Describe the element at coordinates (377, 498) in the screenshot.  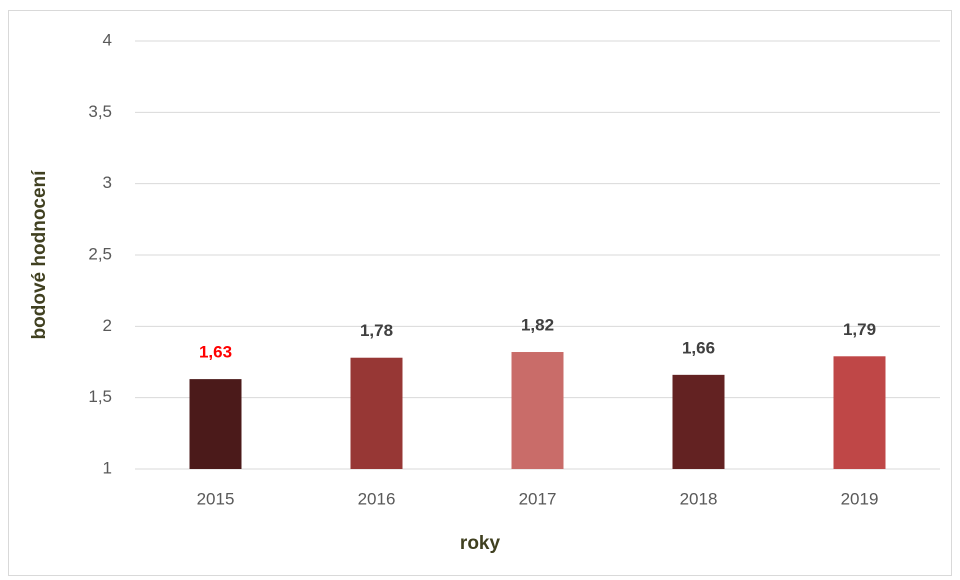
I see `x-tick-label: 2016` at that location.